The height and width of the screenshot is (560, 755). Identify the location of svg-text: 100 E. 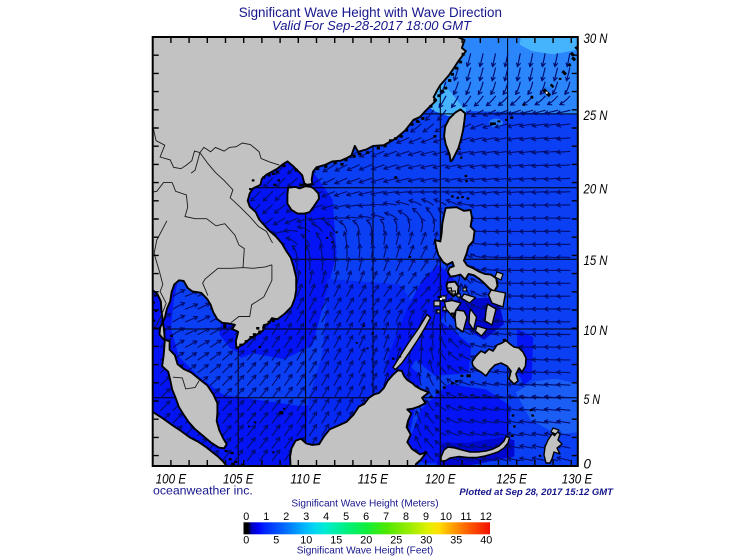
(171, 479).